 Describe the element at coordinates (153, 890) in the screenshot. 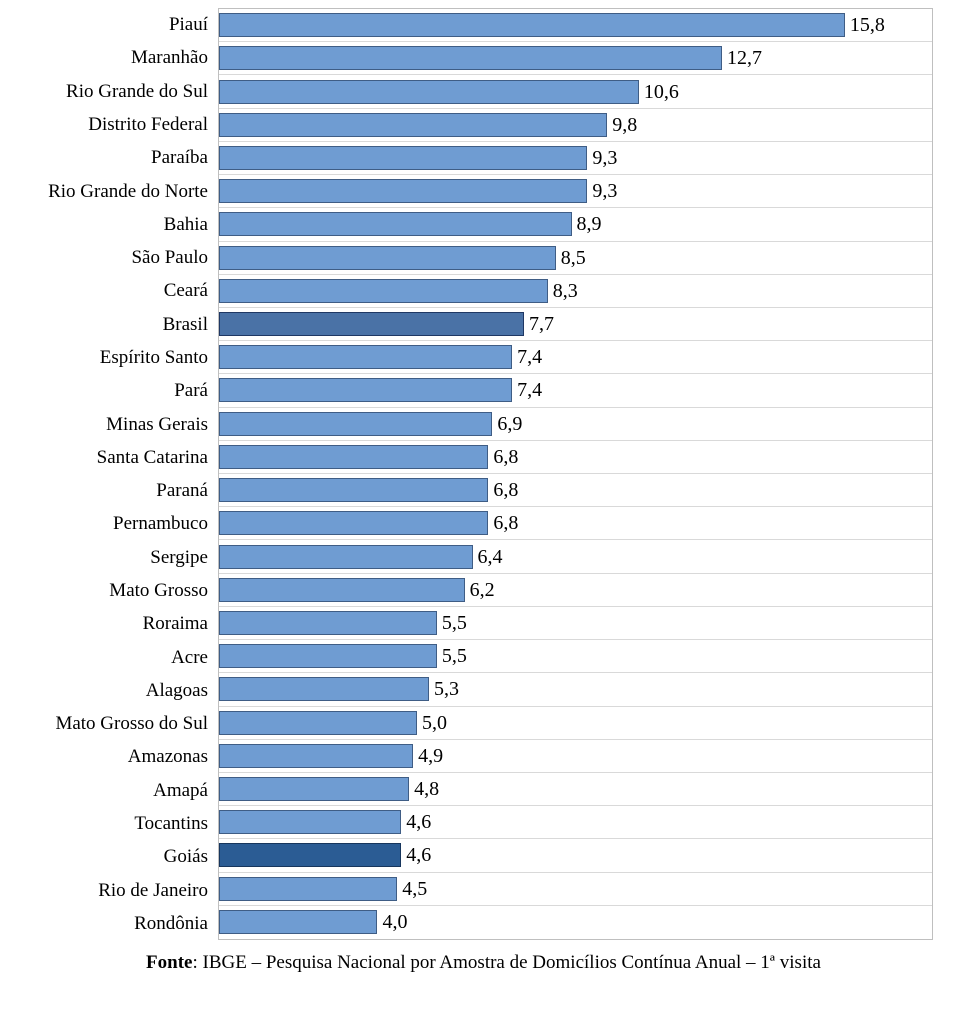

I see `category-label: Rio de Janeiro` at that location.